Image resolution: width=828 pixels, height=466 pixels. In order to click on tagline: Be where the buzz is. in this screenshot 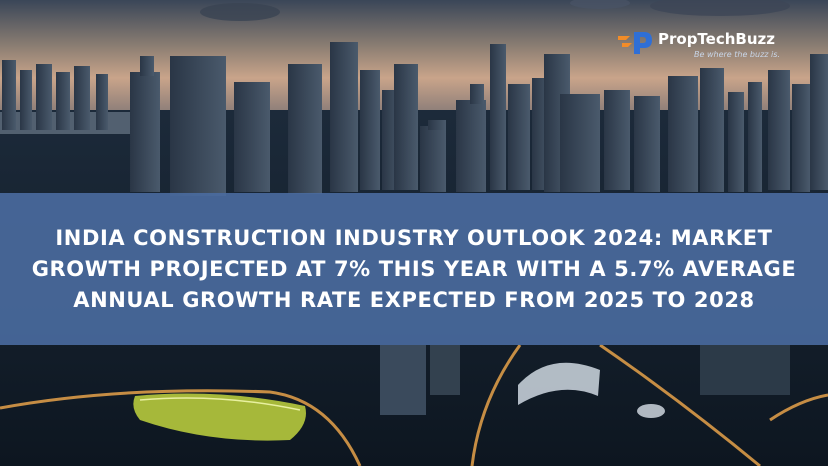, I will do `click(737, 54)`.